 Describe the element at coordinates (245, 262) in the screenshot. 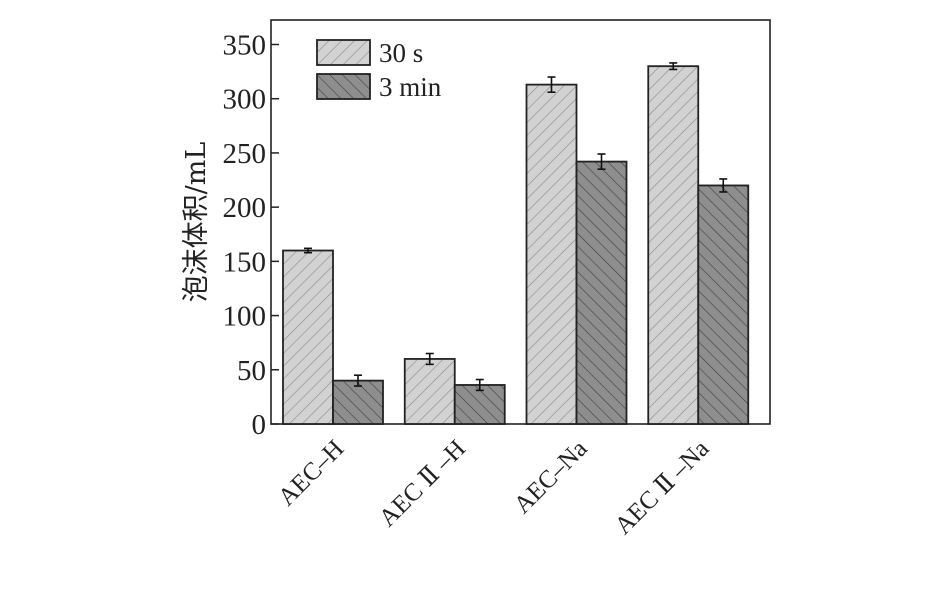

I see `y-tick-label: 150` at that location.